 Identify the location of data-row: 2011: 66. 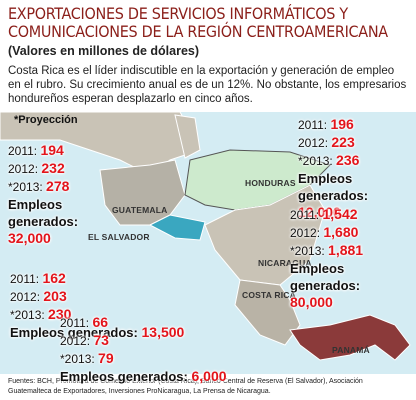
(143, 323).